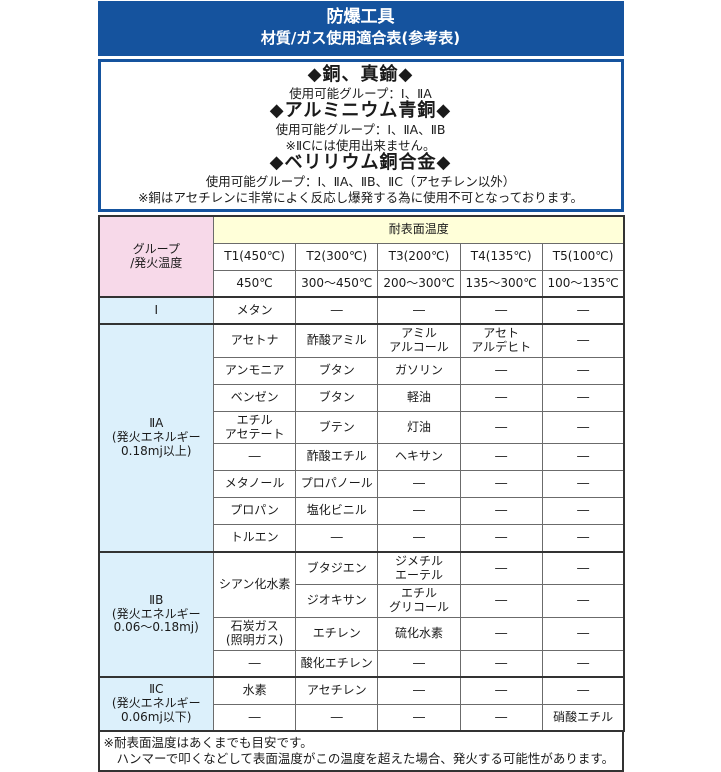 The height and width of the screenshot is (772, 721). I want to click on gas-cell: エチル グリコール, so click(419, 601).